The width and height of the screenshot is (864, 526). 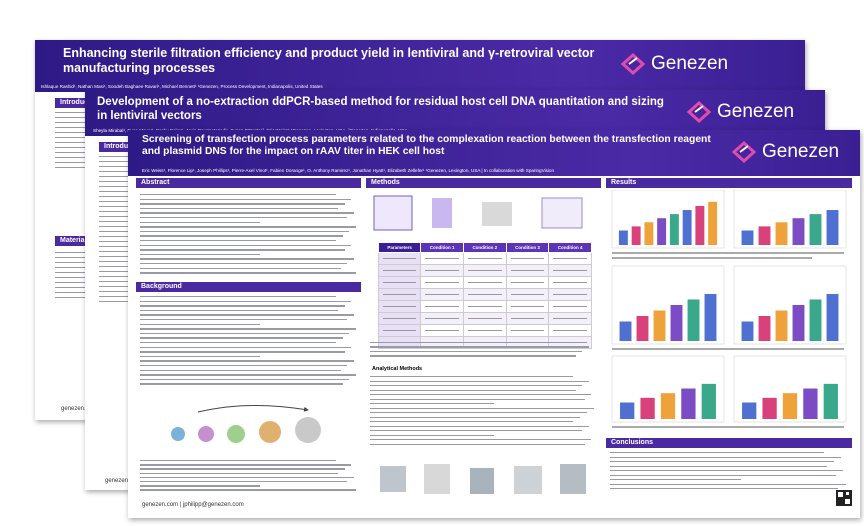 I want to click on table-header-cell: Condition 1, so click(x=442, y=247).